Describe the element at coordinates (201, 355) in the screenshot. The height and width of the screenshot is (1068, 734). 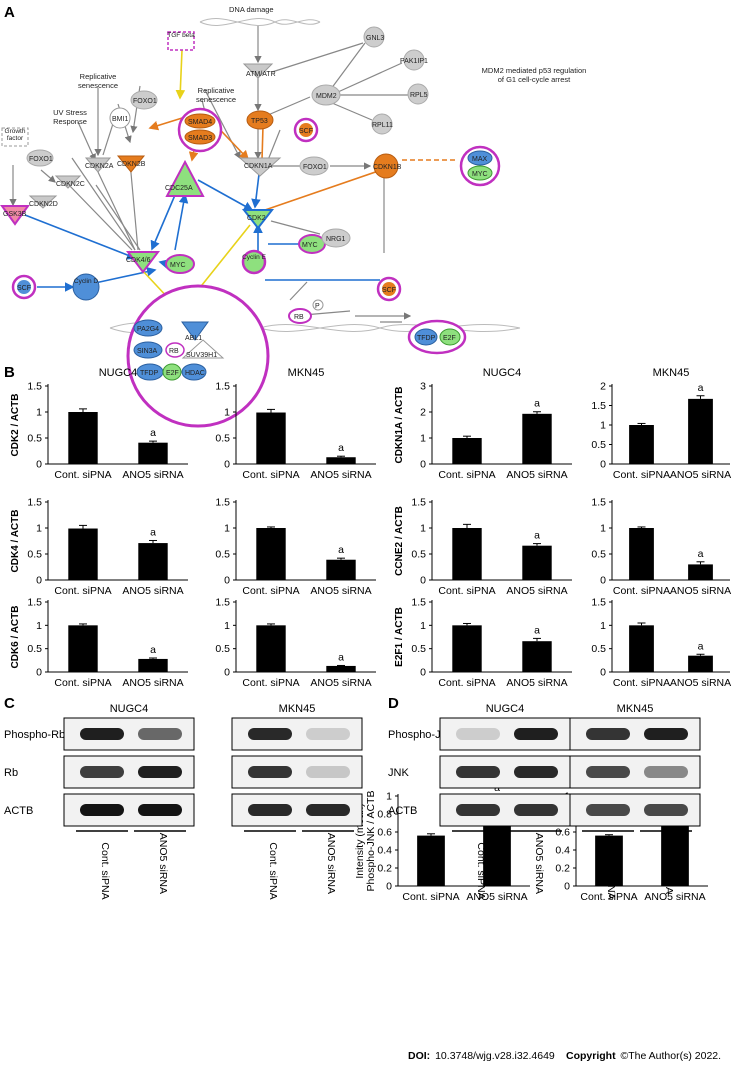
I see `svg-text: SUV39H1` at that location.